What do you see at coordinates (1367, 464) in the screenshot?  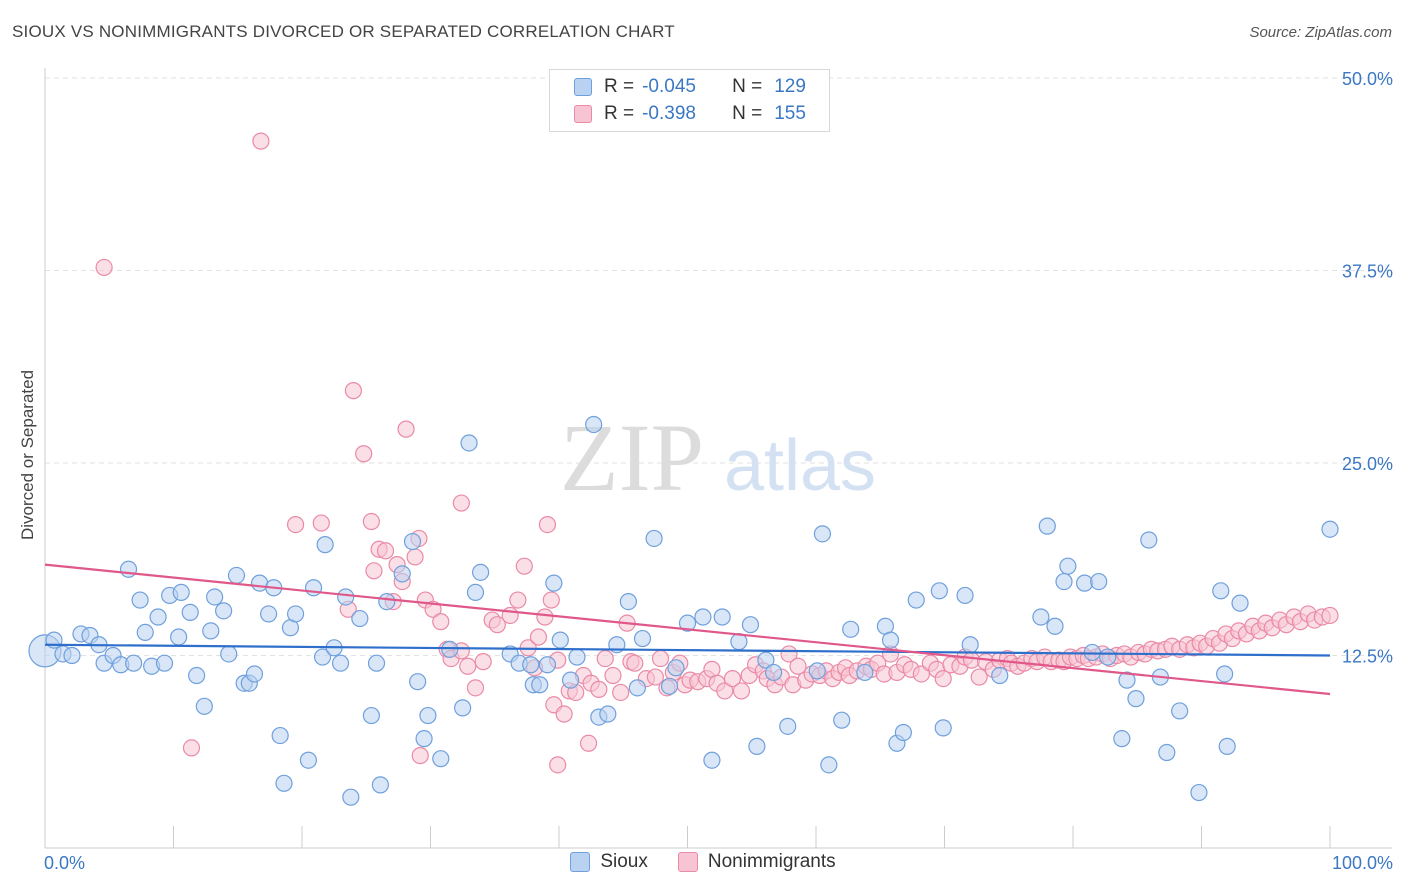 I see `y-tick-label-1: 25.0%` at bounding box center [1367, 464].